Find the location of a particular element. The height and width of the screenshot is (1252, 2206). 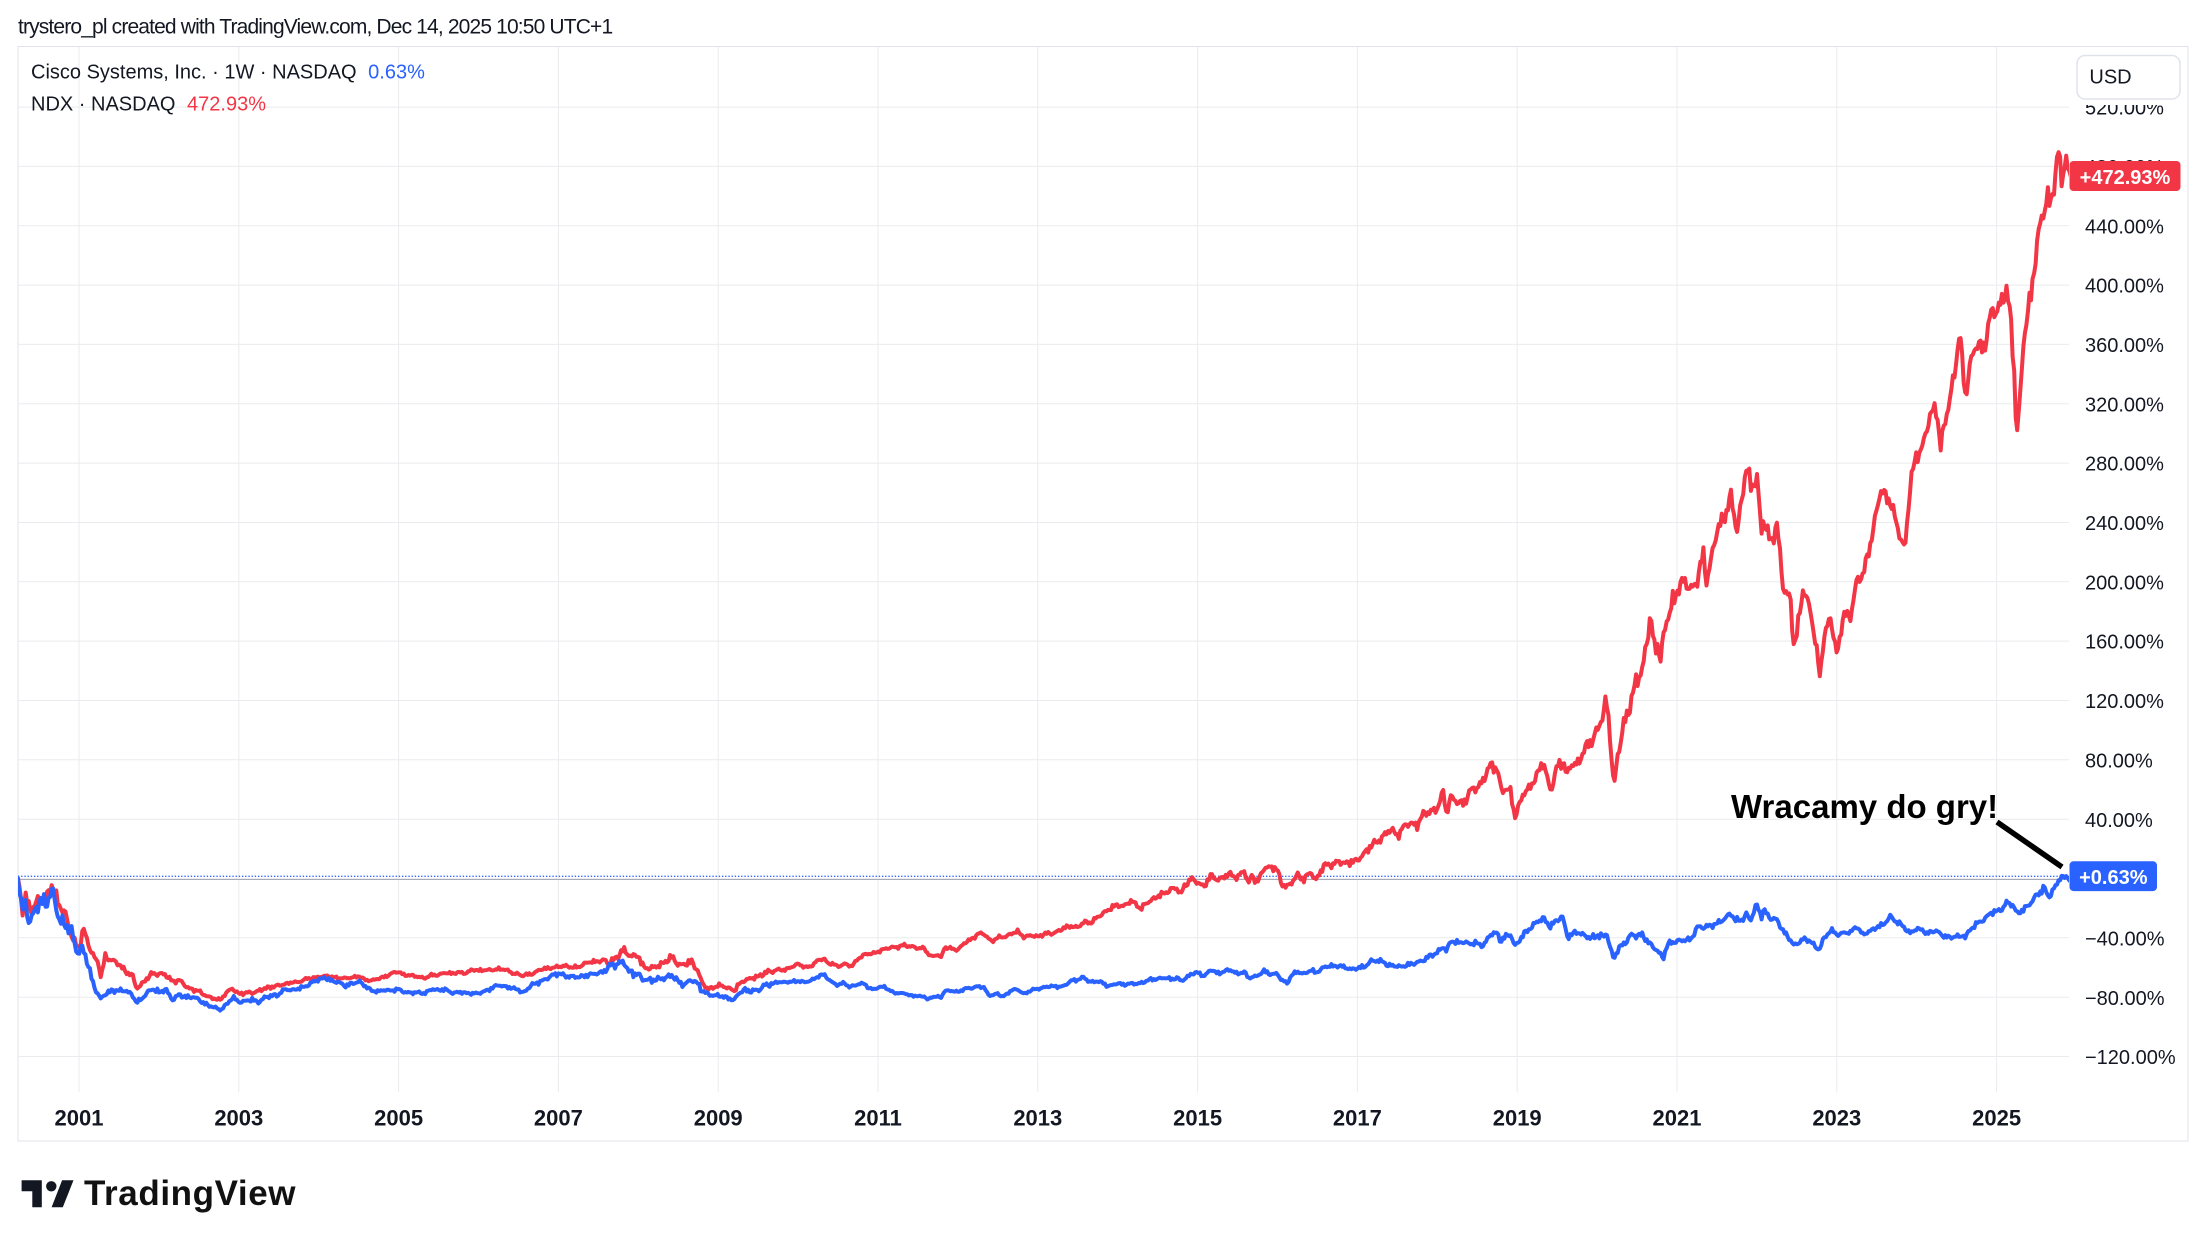

svg-text: 280.00% is located at coordinates (2124, 465).